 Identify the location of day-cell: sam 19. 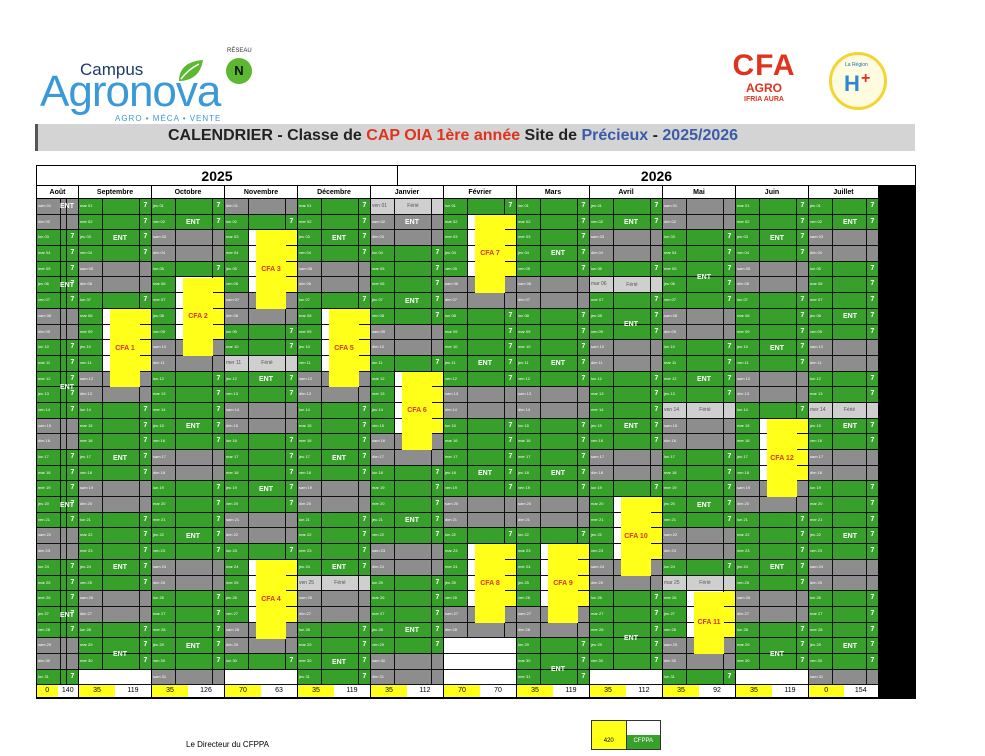
(115, 489).